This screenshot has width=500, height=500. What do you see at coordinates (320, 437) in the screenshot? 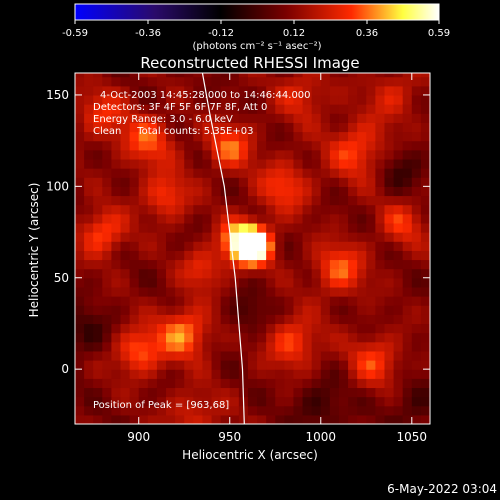
I see `x-tick-label: 1000` at bounding box center [320, 437].